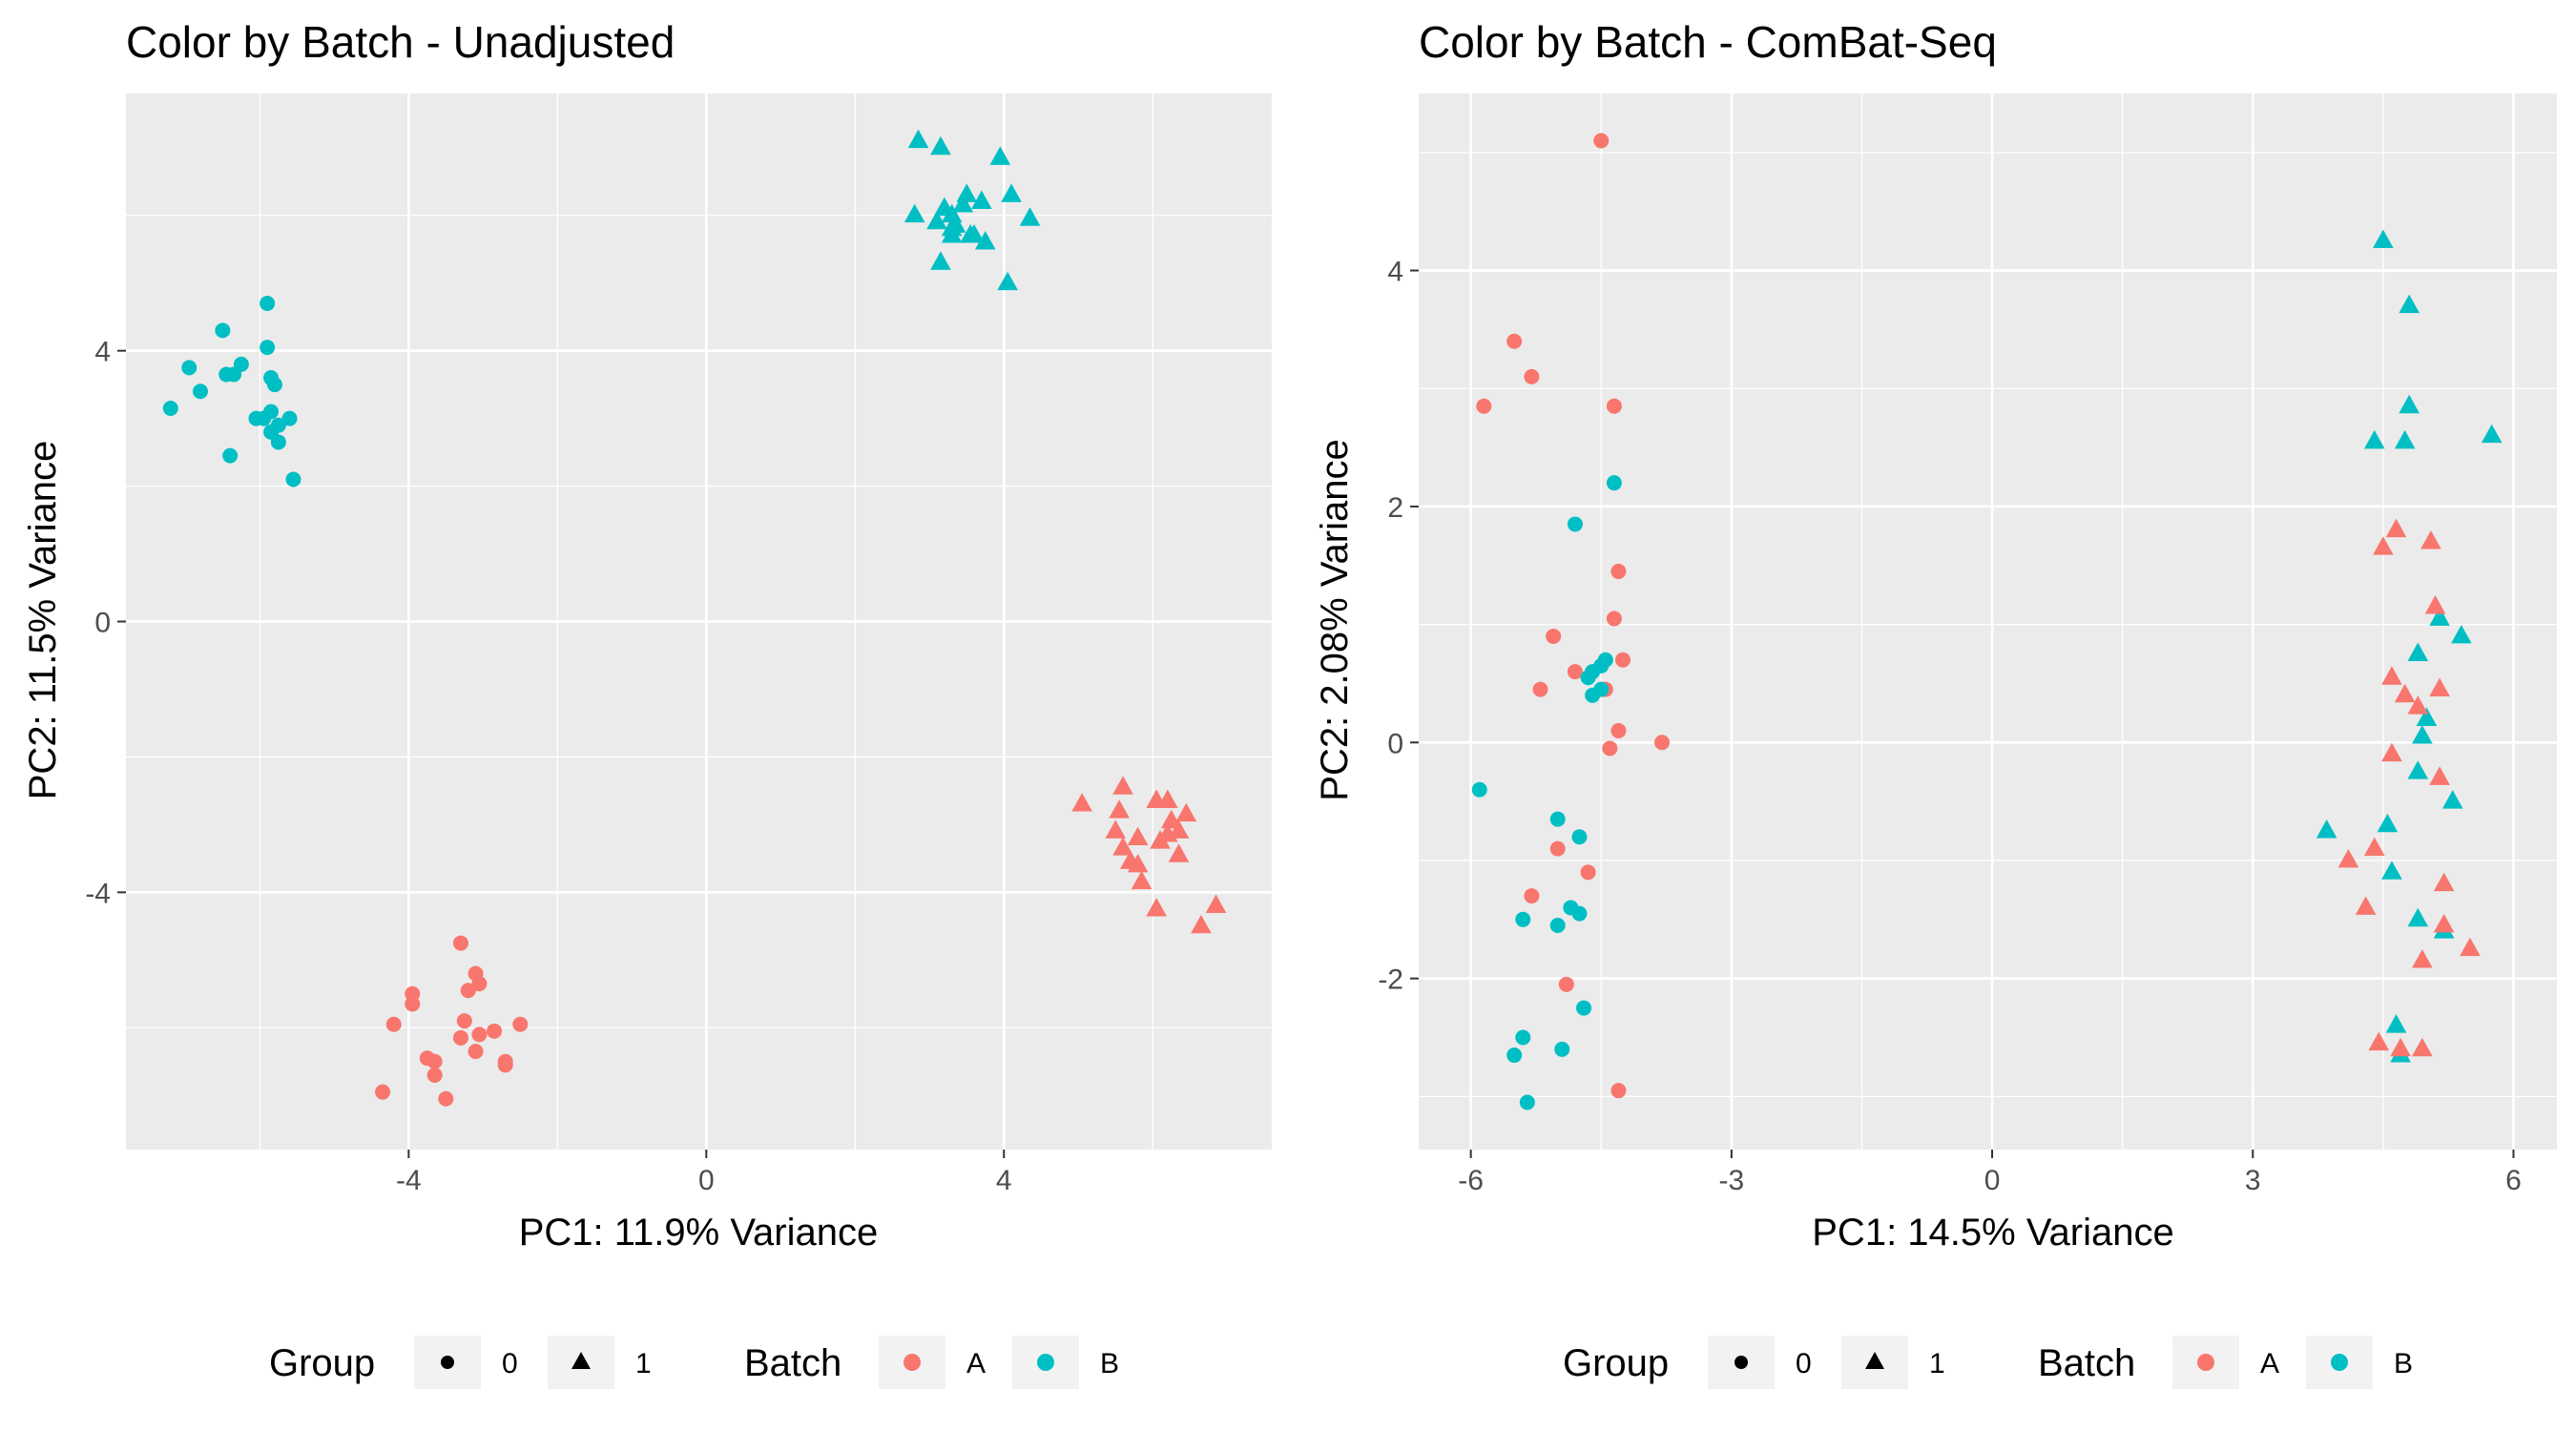  I want to click on y-axis-title: PC2: 2.08% Variance, so click(1335, 619).